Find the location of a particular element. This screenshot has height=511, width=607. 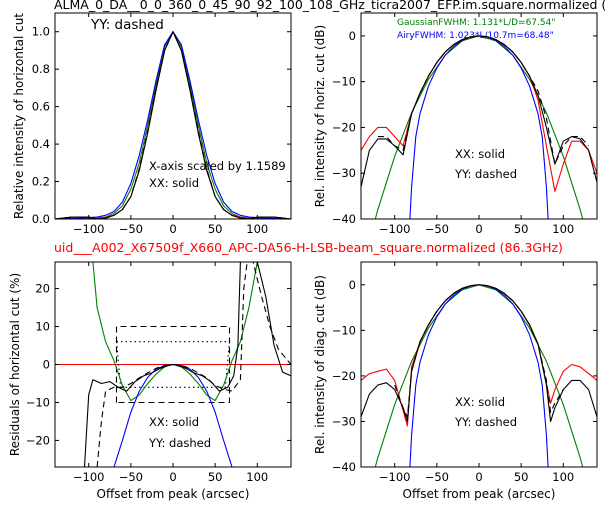

line-style-annotation: X-axis scaled by 1.1589 is located at coordinates (217, 166).